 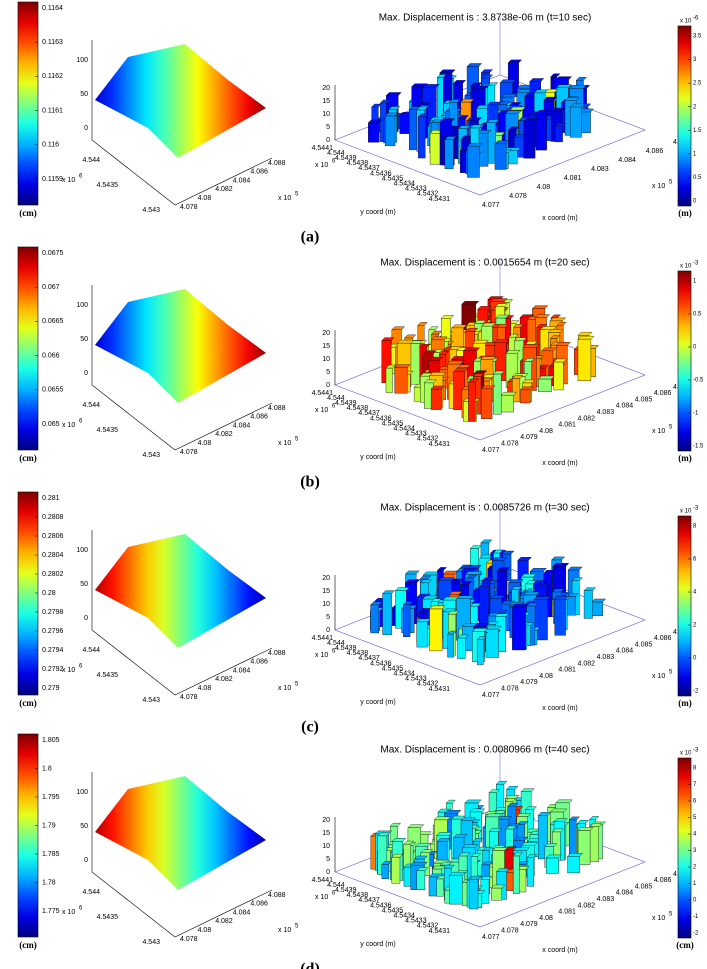 What do you see at coordinates (428, 926) in the screenshot?
I see `y-tick-label: 4.5432` at bounding box center [428, 926].